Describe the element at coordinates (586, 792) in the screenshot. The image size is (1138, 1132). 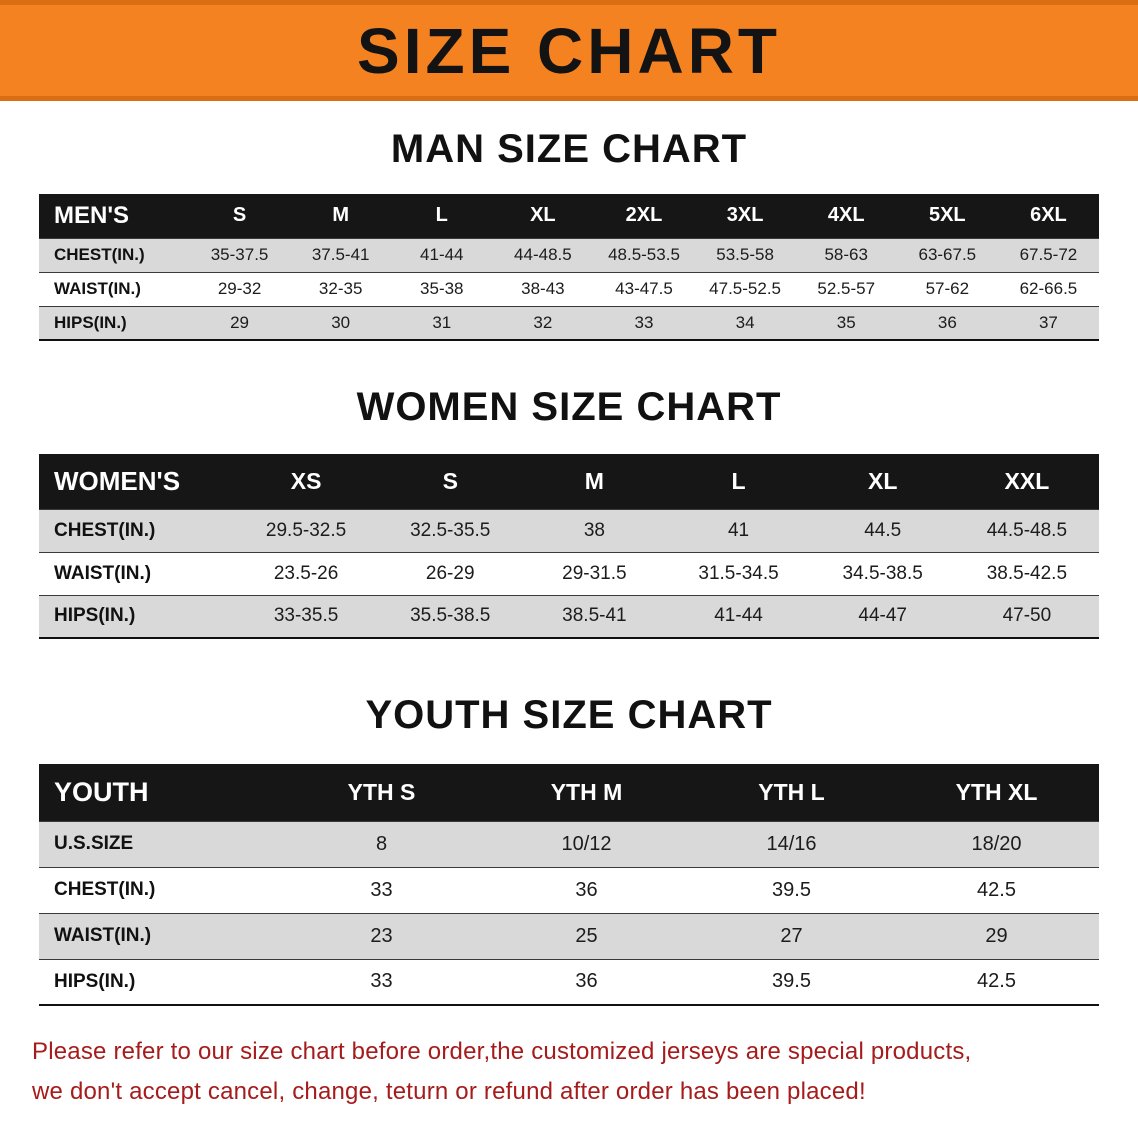
I see `column-header: YTH M` at that location.